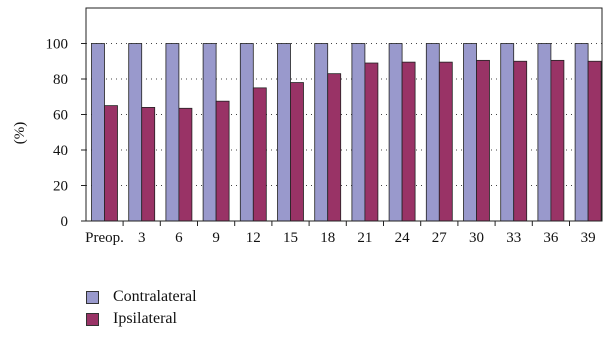 Image resolution: width=605 pixels, height=341 pixels. Describe the element at coordinates (57, 45) in the screenshot. I see `y-tick-label-100: 100` at that location.